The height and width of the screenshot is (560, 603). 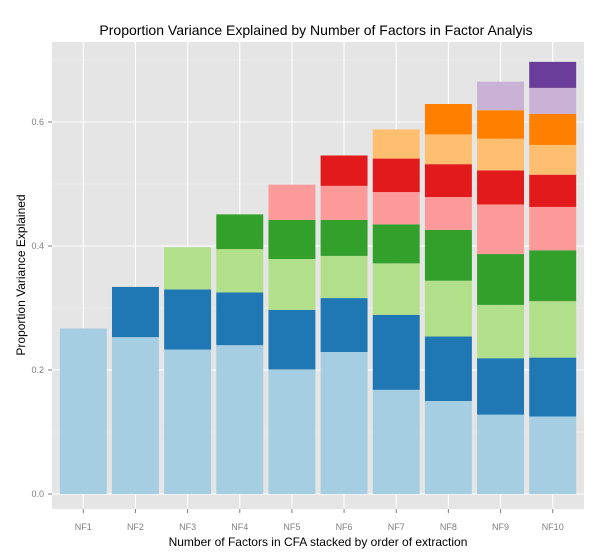 What do you see at coordinates (240, 419) in the screenshot?
I see `bar-segment-nf4-factor1` at bounding box center [240, 419].